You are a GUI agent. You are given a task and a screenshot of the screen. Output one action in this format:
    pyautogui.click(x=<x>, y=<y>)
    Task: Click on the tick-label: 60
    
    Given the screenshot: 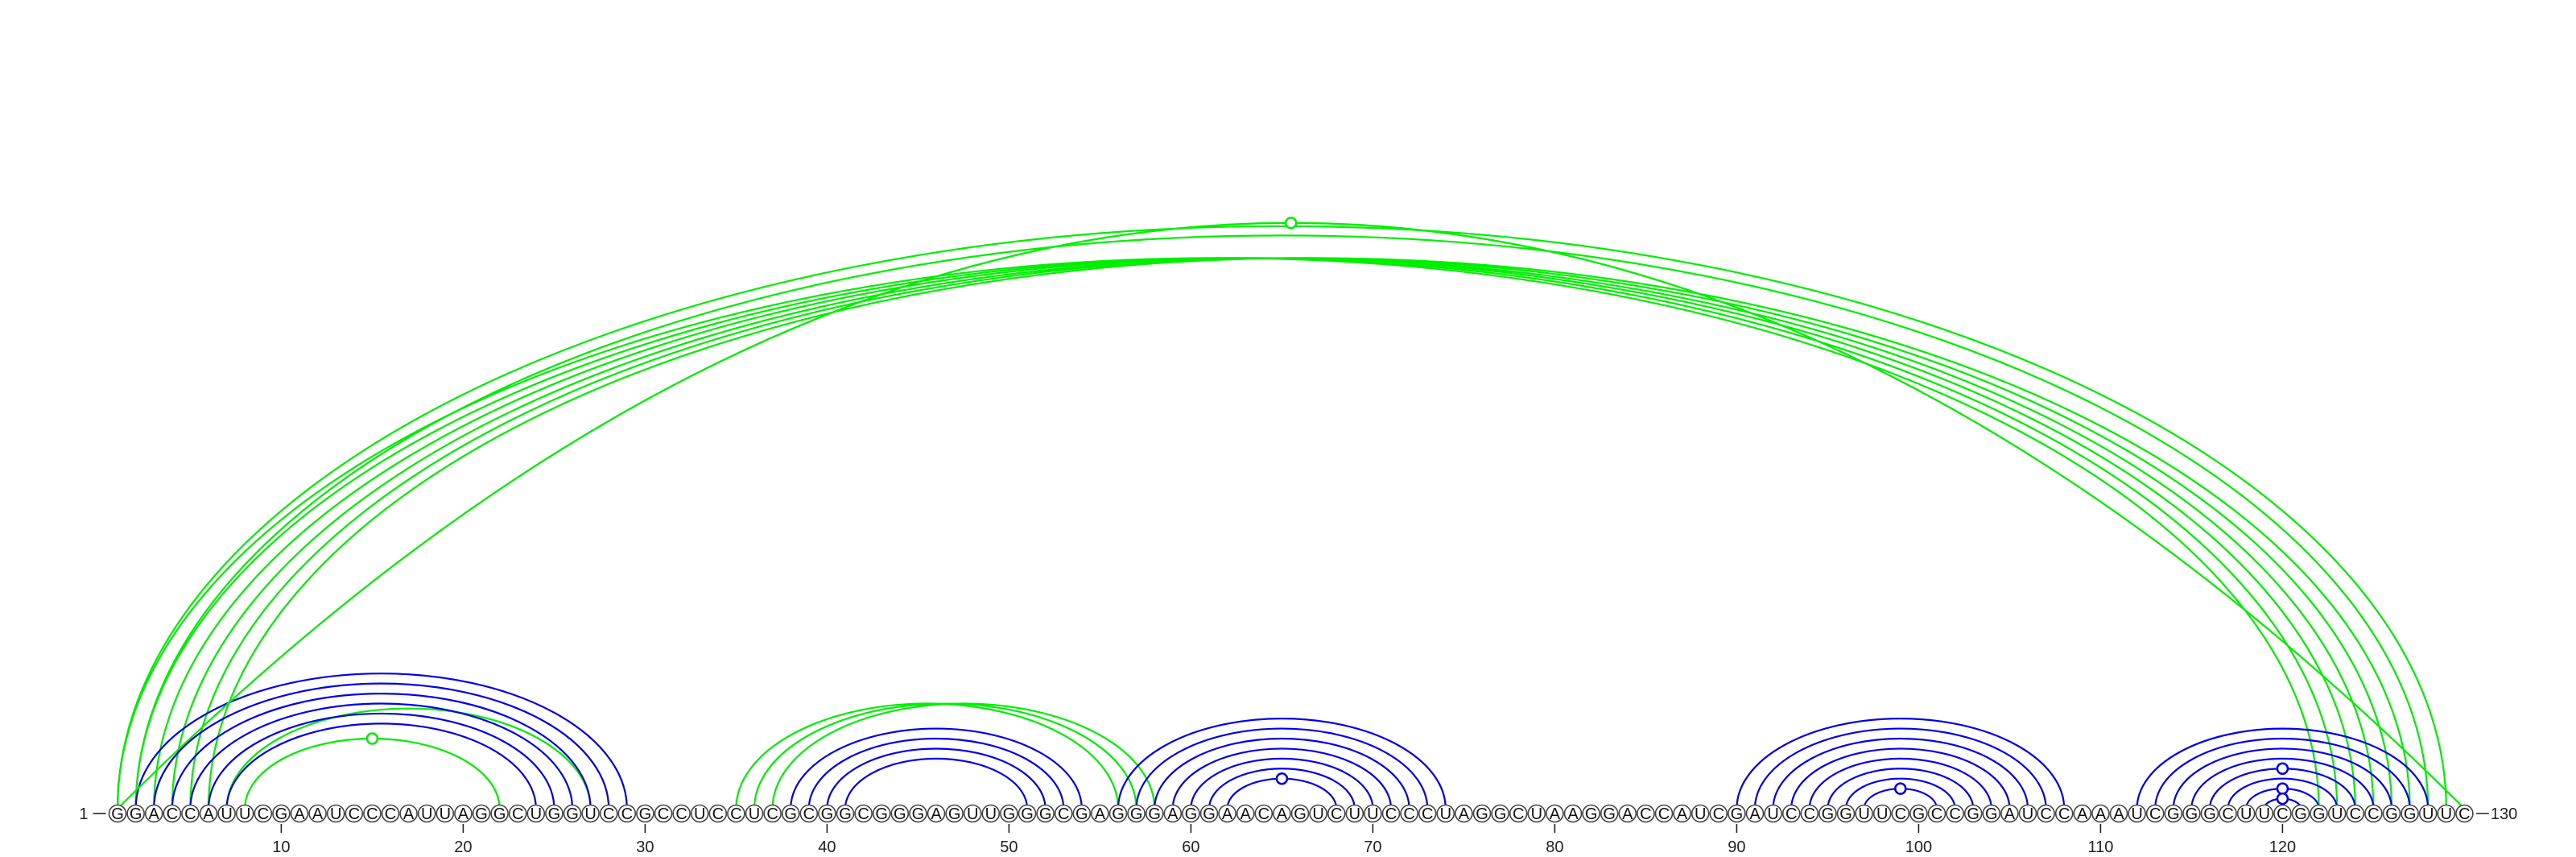 What is the action you would take?
    pyautogui.click(x=1190, y=847)
    